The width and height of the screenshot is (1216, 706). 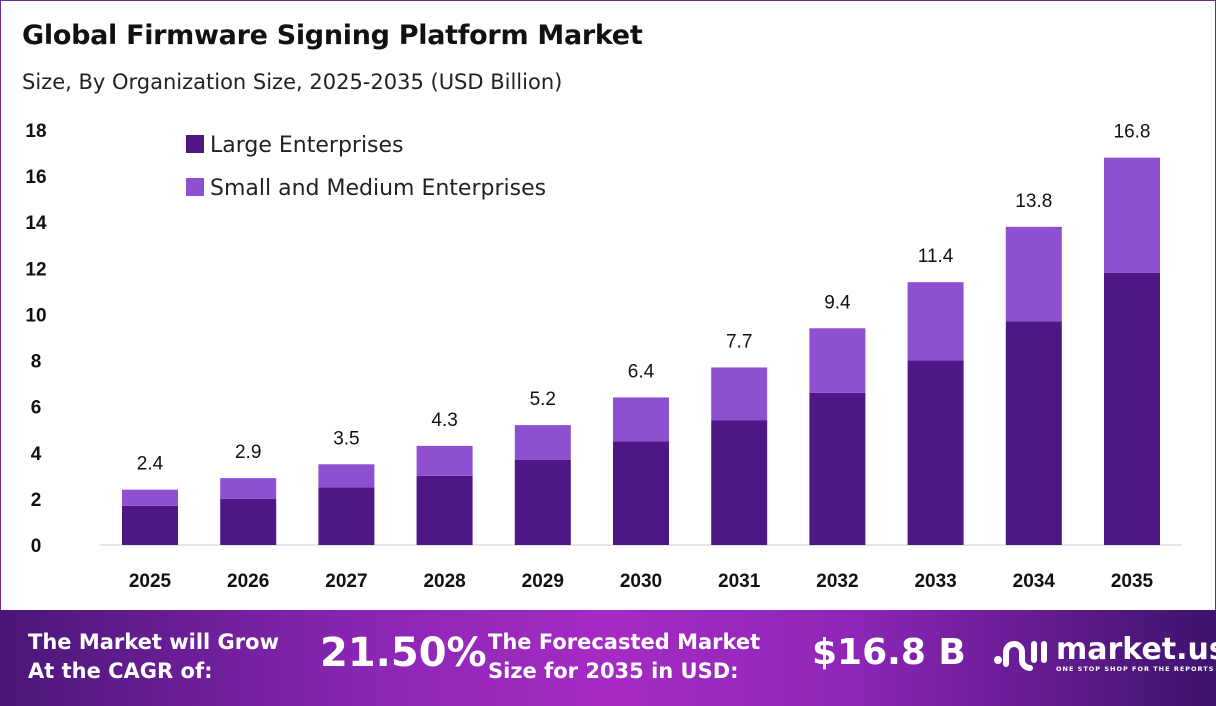 What do you see at coordinates (403, 653) in the screenshot?
I see `cagr-value: 21.50%` at bounding box center [403, 653].